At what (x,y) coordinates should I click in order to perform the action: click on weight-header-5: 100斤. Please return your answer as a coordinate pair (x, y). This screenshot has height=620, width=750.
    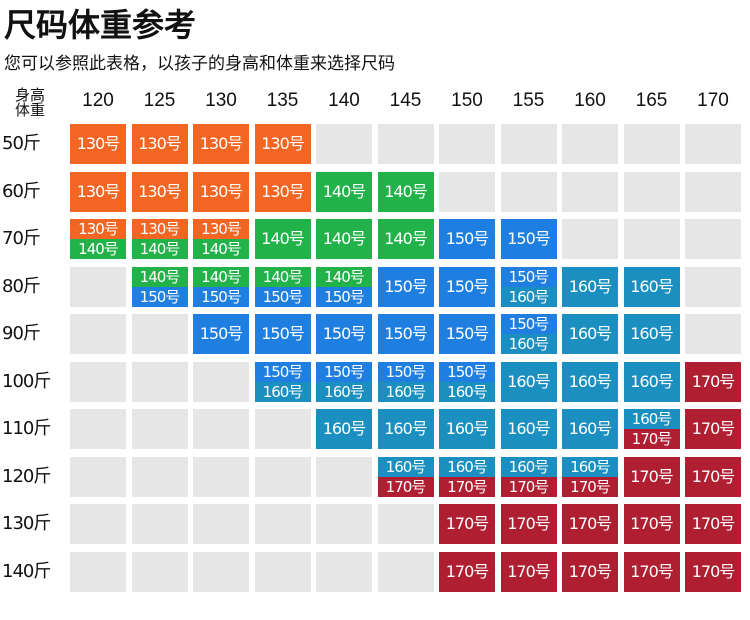
    Looking at the image, I should click on (26, 381).